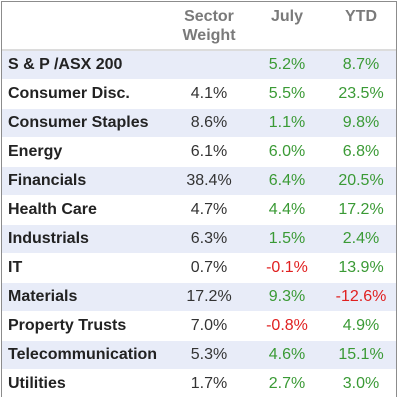 The image size is (400, 400). I want to click on sector-weight-cell: 38.4%, so click(209, 181).